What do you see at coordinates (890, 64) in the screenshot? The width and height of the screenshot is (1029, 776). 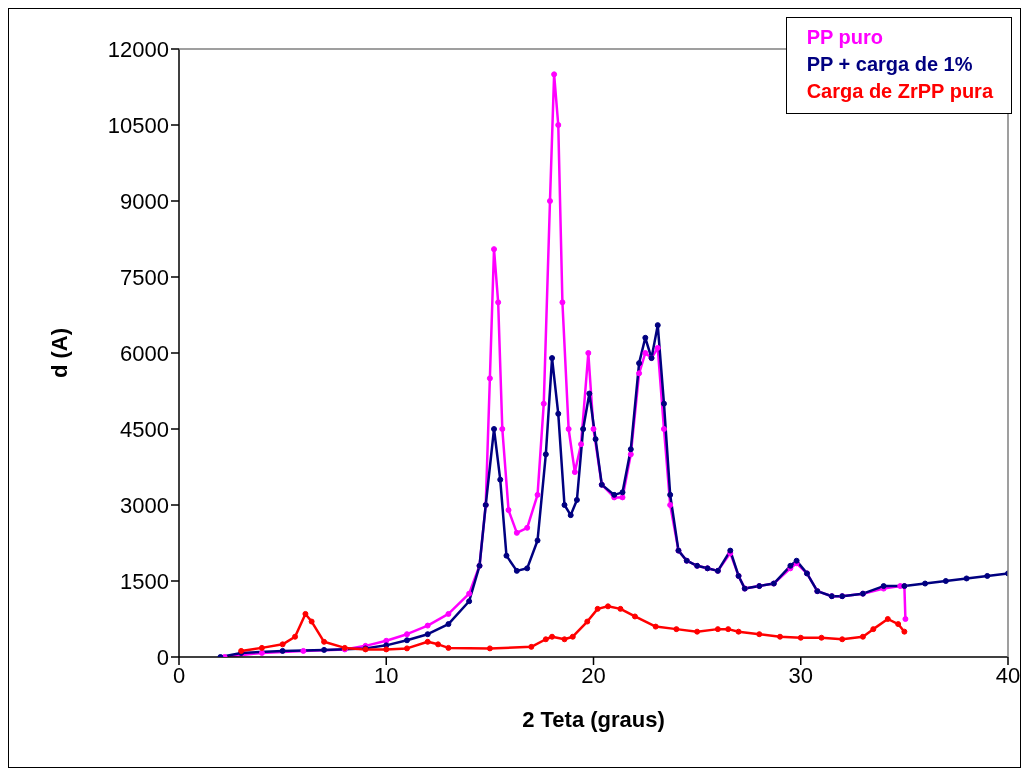 I see `text: PP + carga de 1%` at bounding box center [890, 64].